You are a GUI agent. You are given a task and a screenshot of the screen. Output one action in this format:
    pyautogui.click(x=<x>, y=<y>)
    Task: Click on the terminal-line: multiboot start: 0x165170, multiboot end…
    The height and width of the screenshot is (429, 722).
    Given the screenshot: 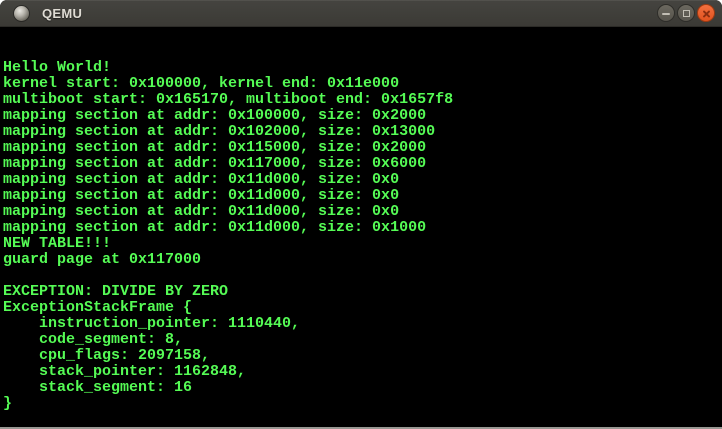 What is the action you would take?
    pyautogui.click(x=228, y=99)
    